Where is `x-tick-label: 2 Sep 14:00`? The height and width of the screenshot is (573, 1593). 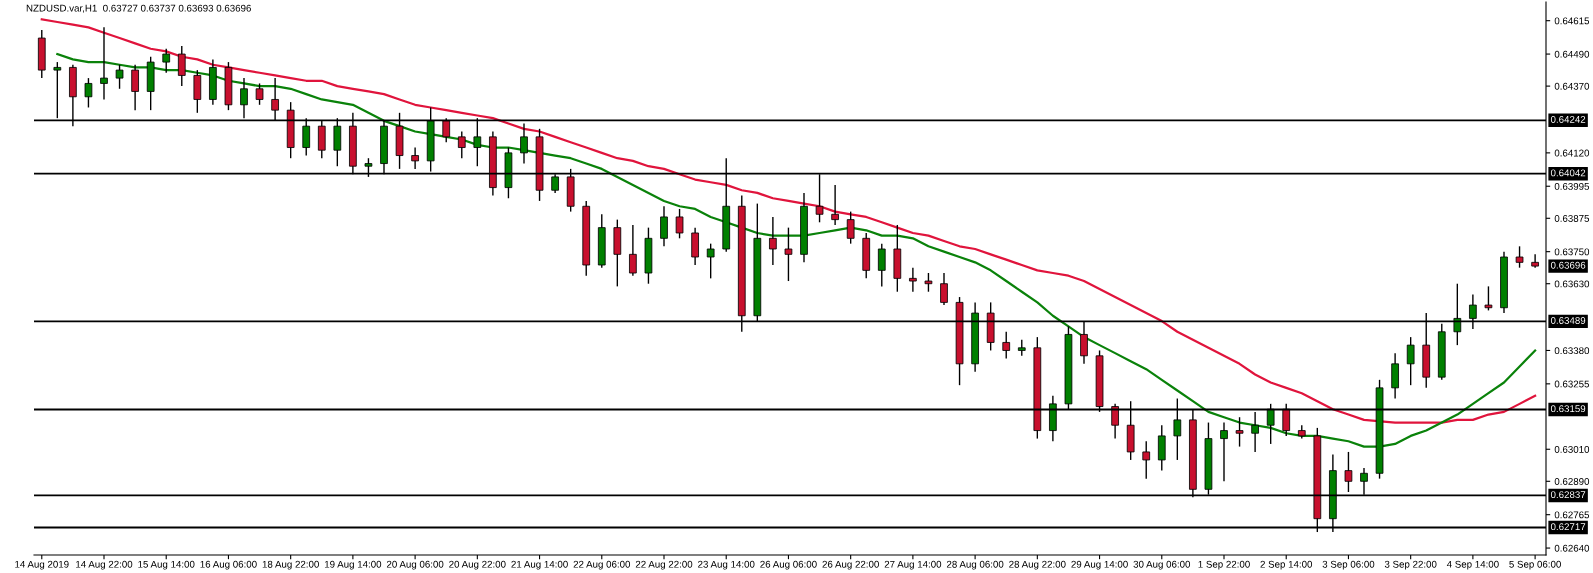 x-tick-label: 2 Sep 14:00 is located at coordinates (1286, 565).